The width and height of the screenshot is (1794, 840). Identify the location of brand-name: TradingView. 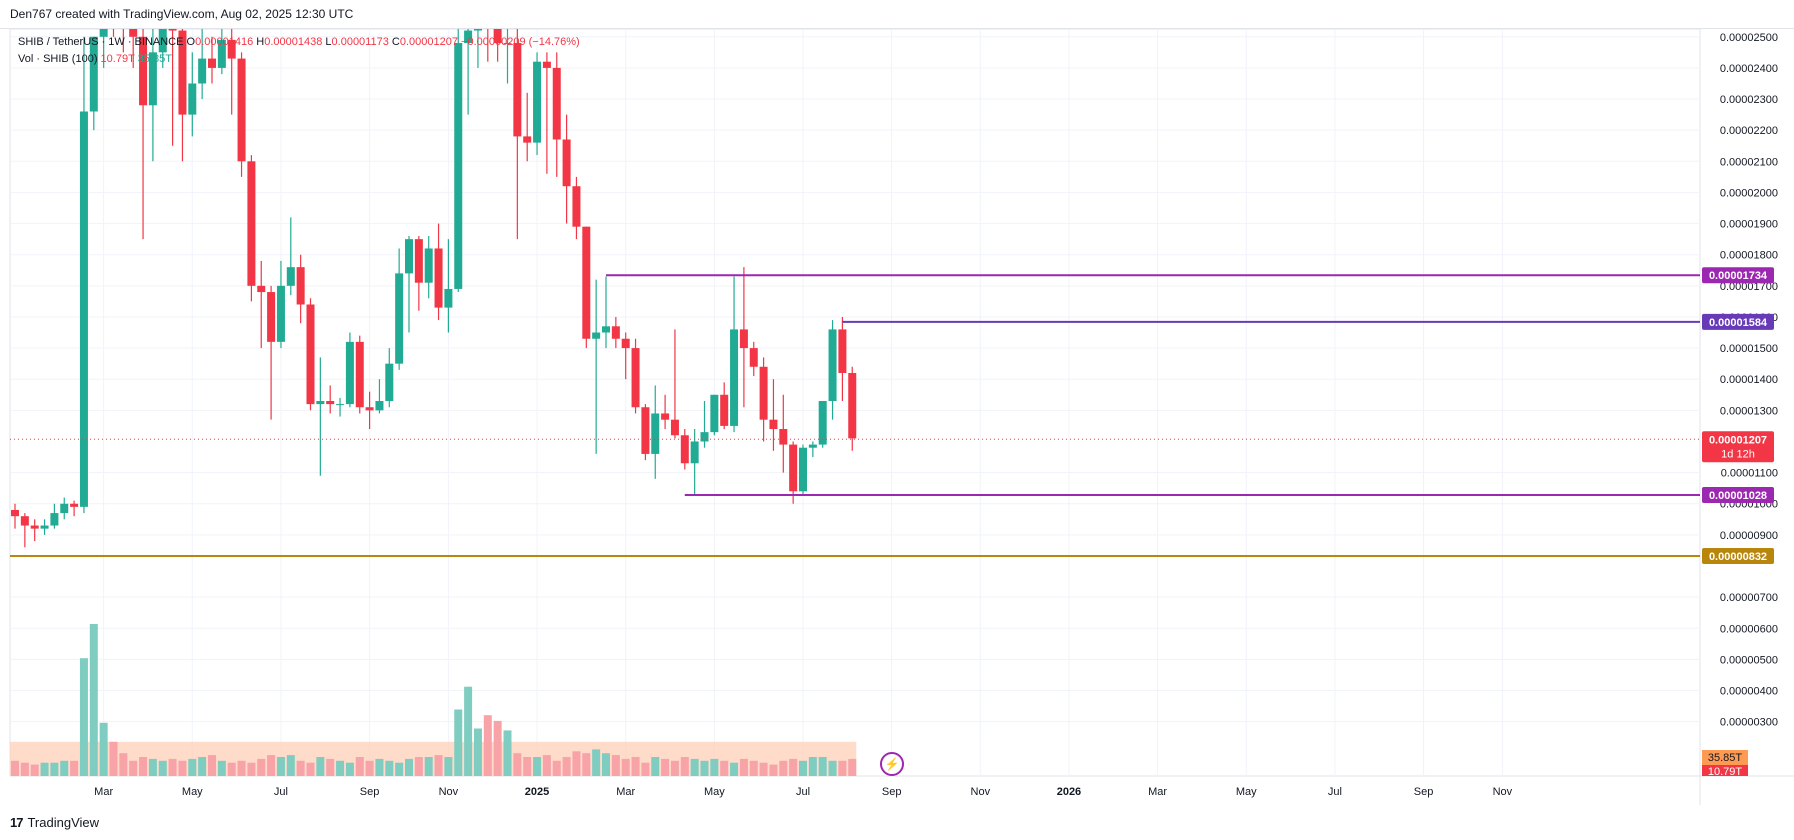
(63, 822).